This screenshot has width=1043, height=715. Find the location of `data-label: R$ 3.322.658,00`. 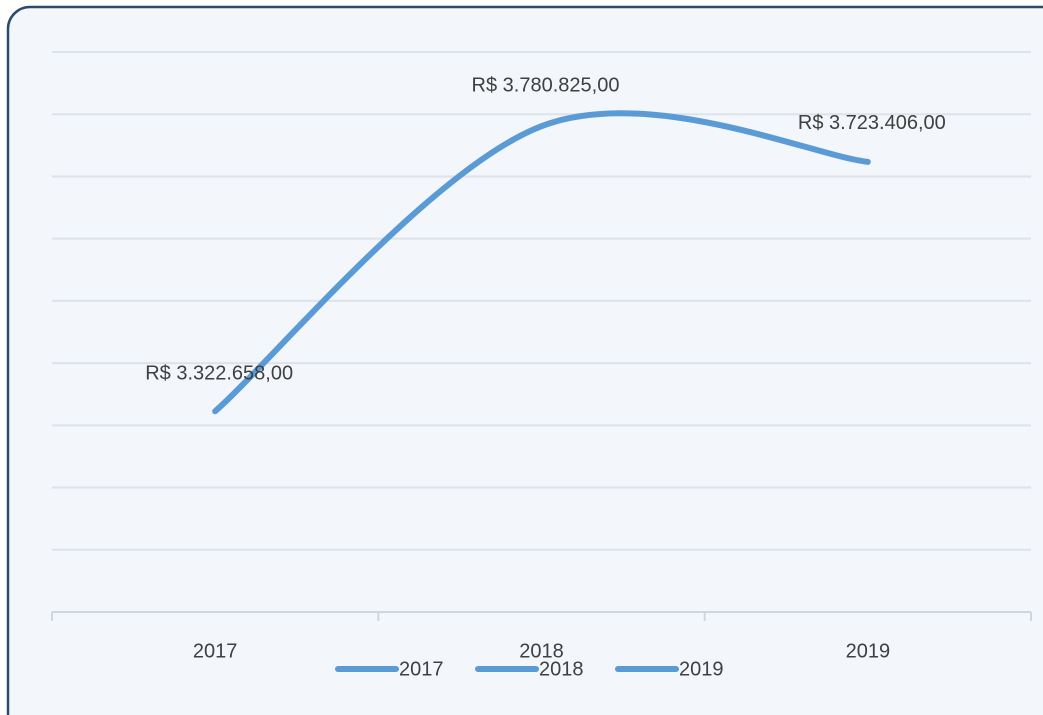

data-label: R$ 3.322.658,00 is located at coordinates (219, 374).